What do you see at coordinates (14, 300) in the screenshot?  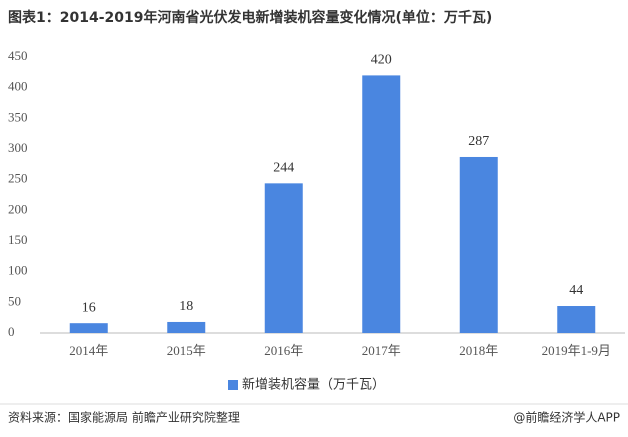 I see `y-tick-label: 50` at bounding box center [14, 300].